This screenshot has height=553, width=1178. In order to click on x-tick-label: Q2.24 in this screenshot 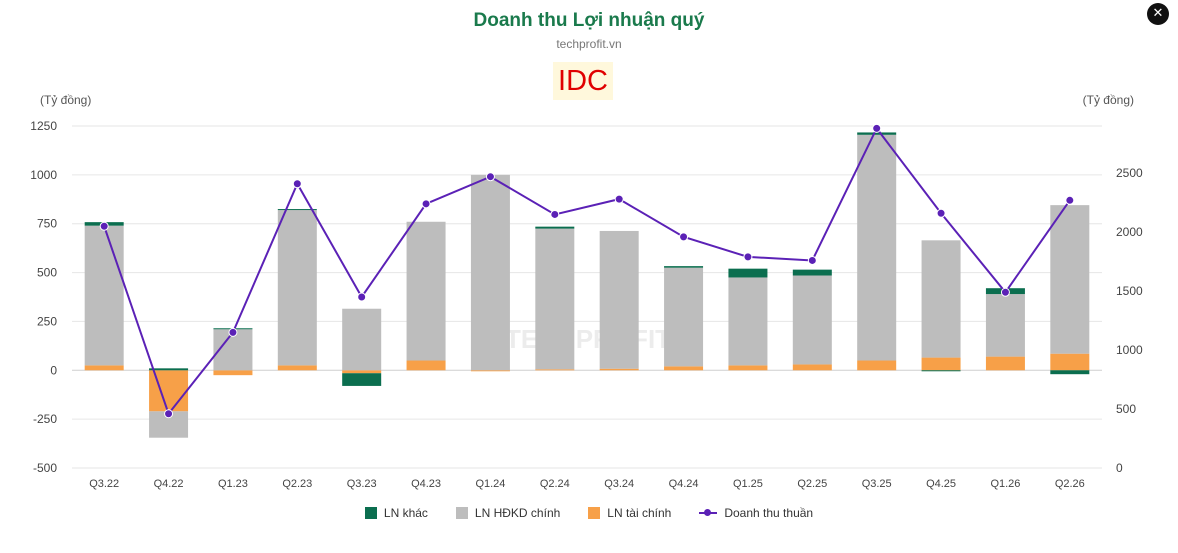, I will do `click(555, 484)`.